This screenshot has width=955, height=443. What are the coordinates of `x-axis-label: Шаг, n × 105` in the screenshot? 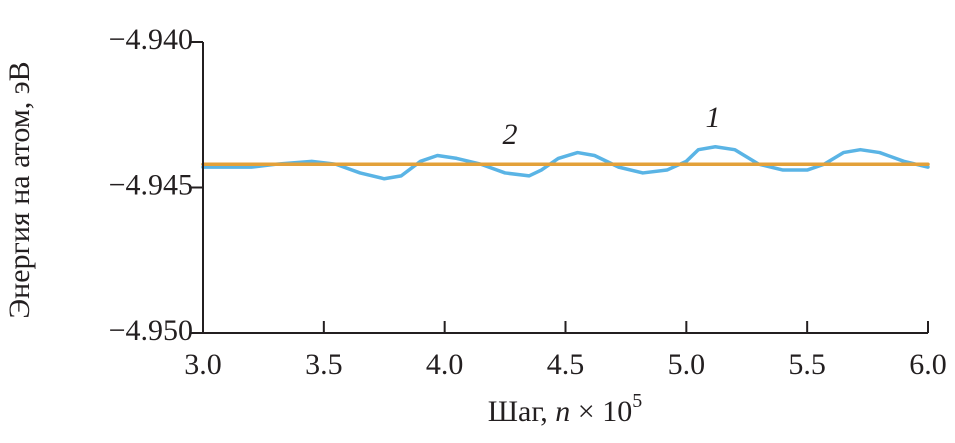 It's located at (565, 409).